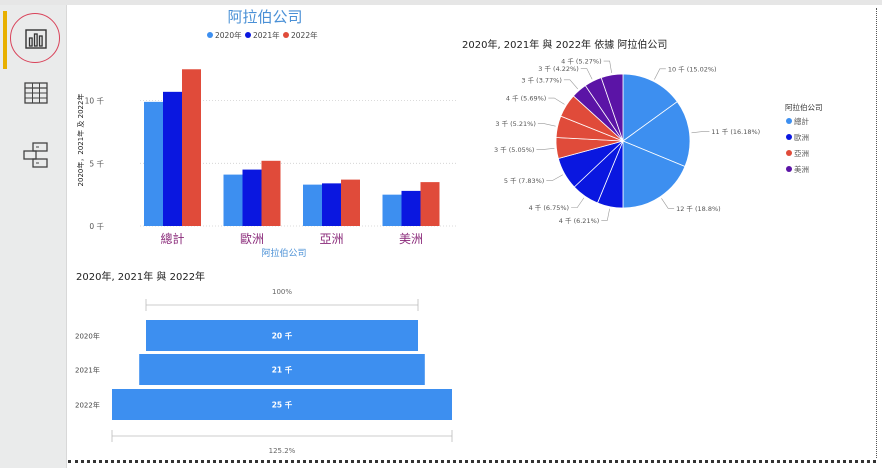  What do you see at coordinates (515, 123) in the screenshot?
I see `pie-data-label: 3 千 (5.21%)` at bounding box center [515, 123].